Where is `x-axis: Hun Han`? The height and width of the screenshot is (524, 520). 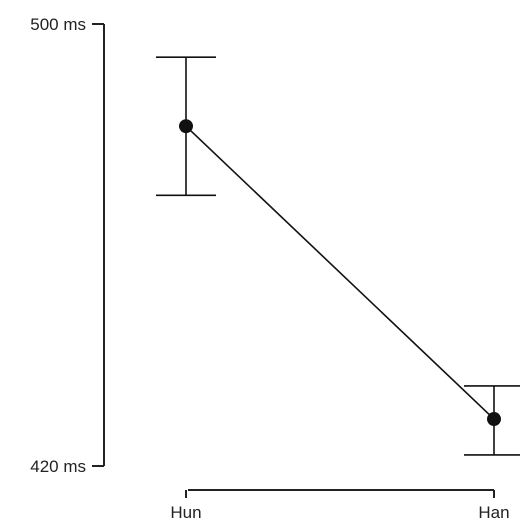
x-axis: Hun Han is located at coordinates (340, 505).